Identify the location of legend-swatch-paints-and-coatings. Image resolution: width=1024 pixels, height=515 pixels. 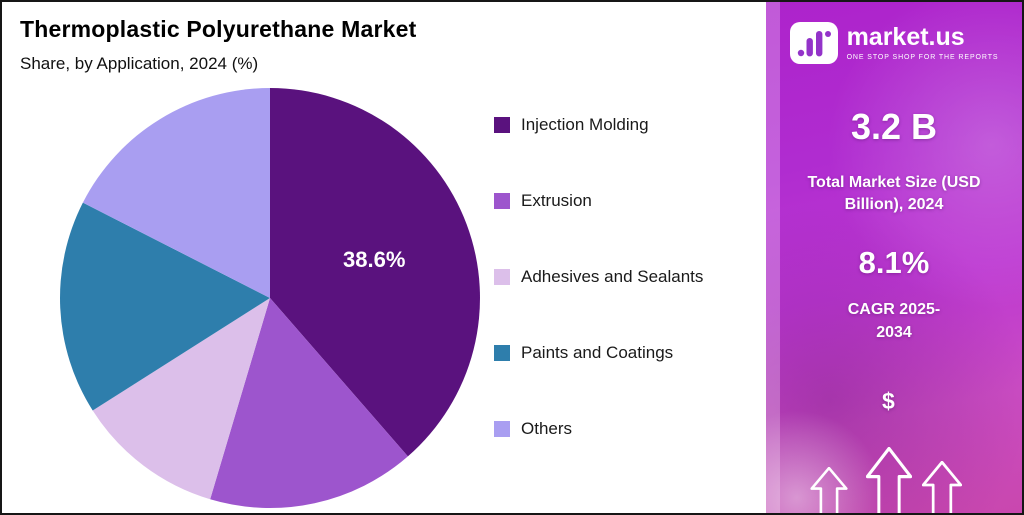
(502, 352).